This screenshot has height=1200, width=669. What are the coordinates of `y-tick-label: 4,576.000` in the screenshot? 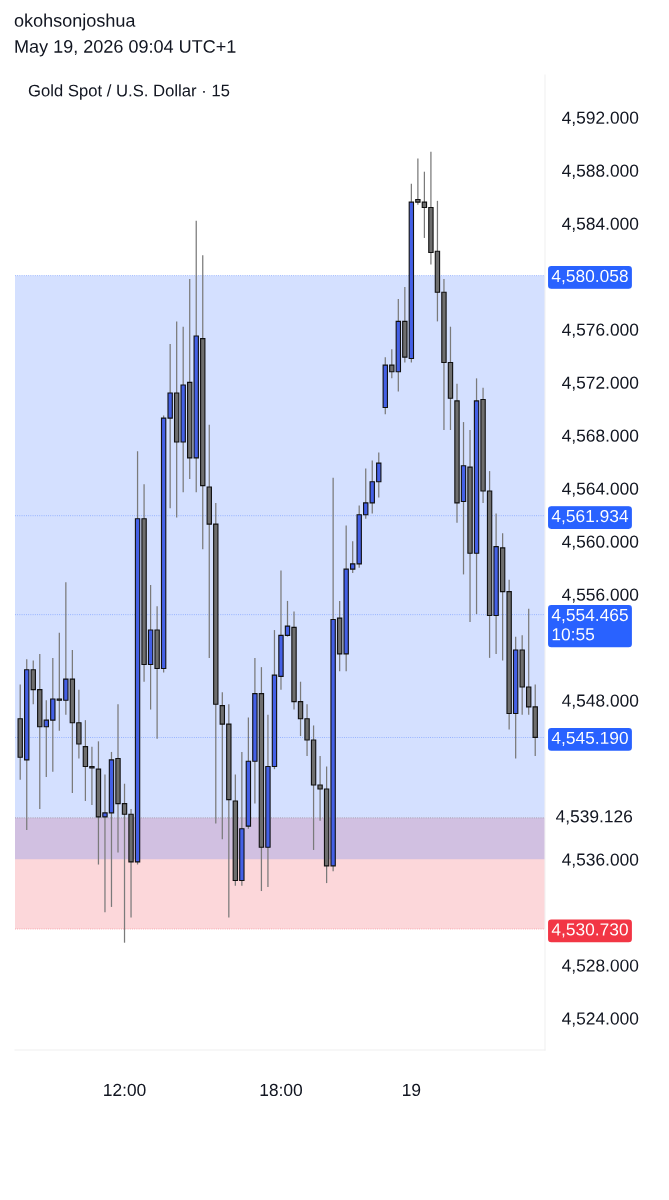 It's located at (600, 330).